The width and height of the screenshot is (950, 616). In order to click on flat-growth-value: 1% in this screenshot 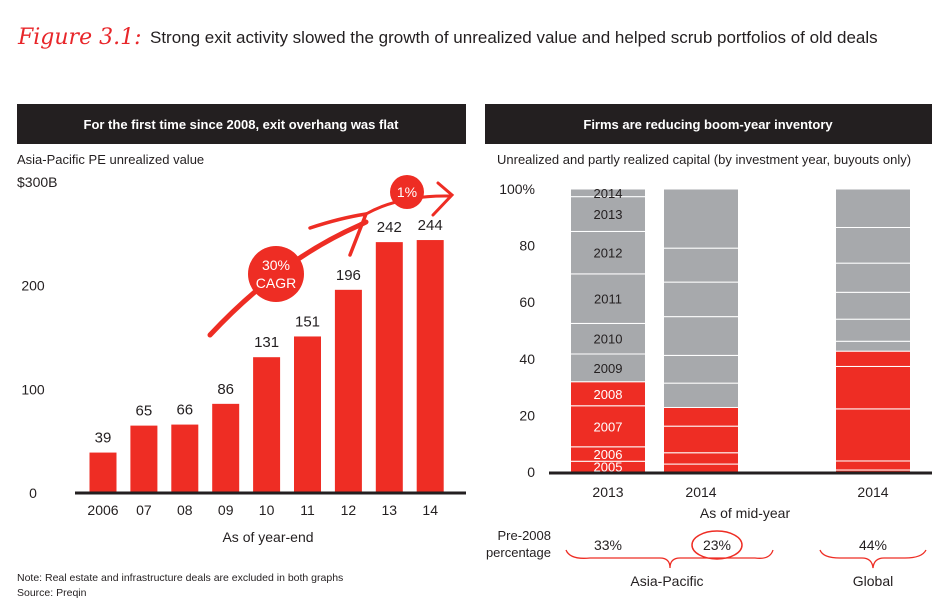, I will do `click(407, 192)`.